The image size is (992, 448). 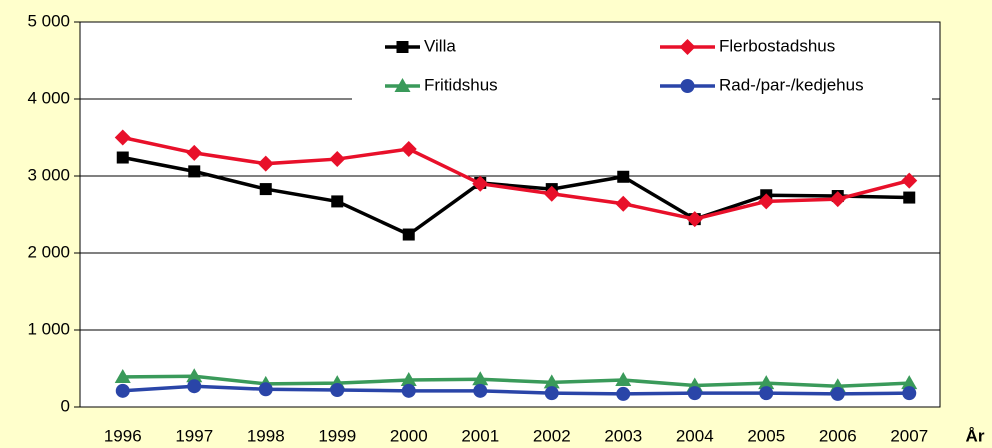 I want to click on y-tick-label: 4 000, so click(x=48, y=97).